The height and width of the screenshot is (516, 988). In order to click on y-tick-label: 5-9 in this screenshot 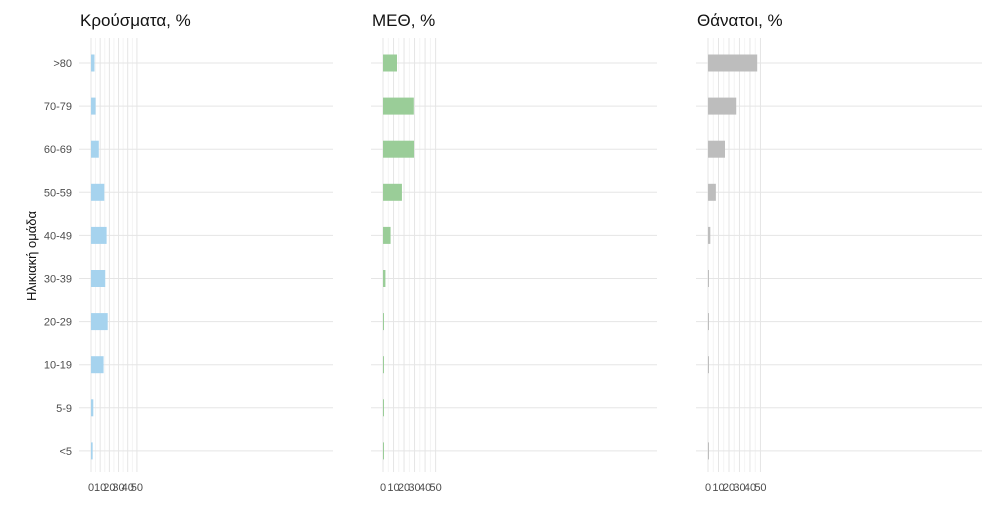, I will do `click(64, 409)`.